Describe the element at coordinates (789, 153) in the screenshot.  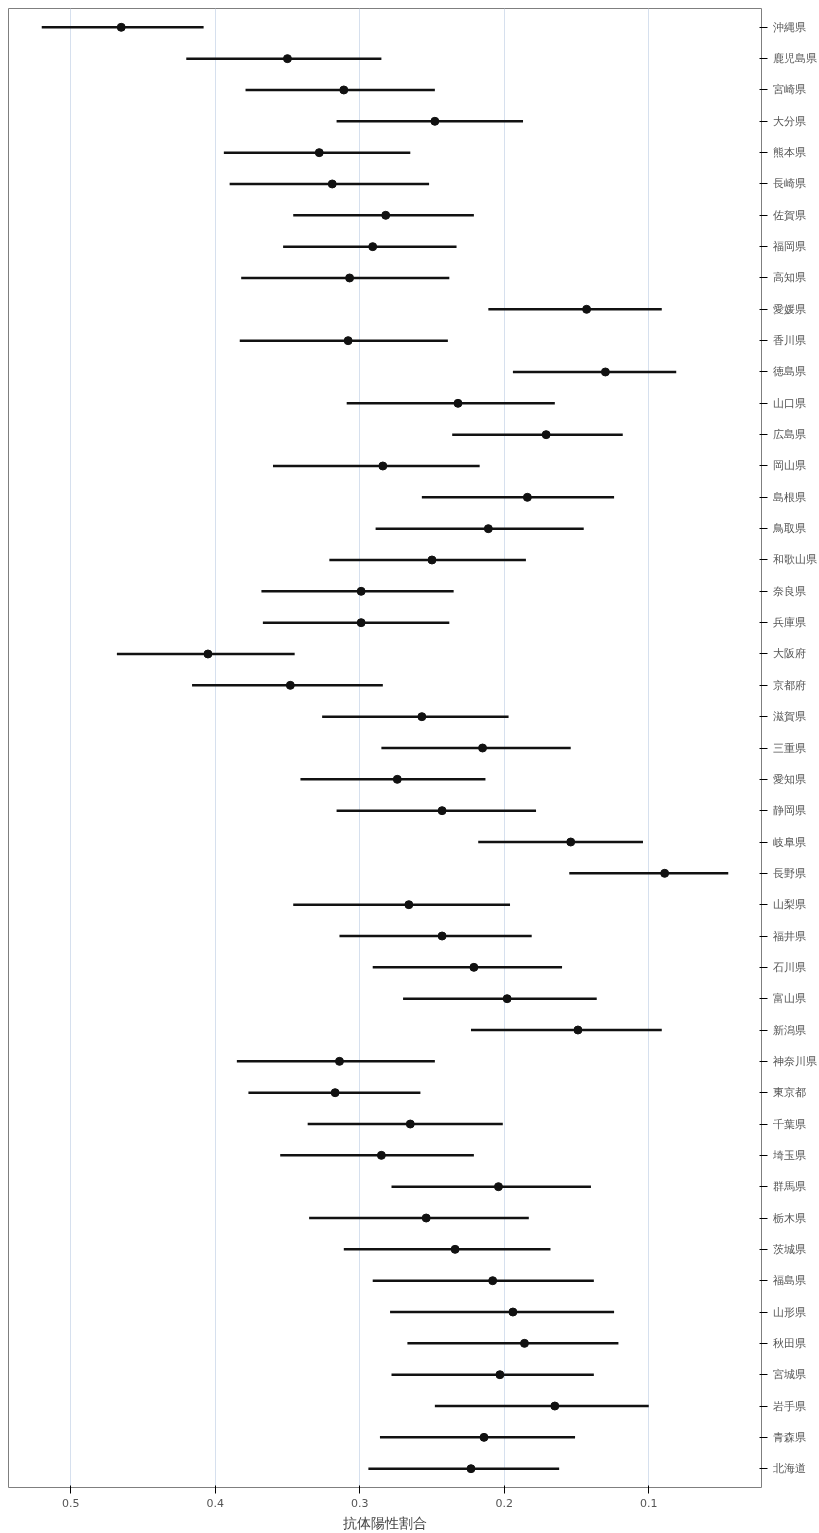
I see `y-tick-label: 熊本県` at that location.